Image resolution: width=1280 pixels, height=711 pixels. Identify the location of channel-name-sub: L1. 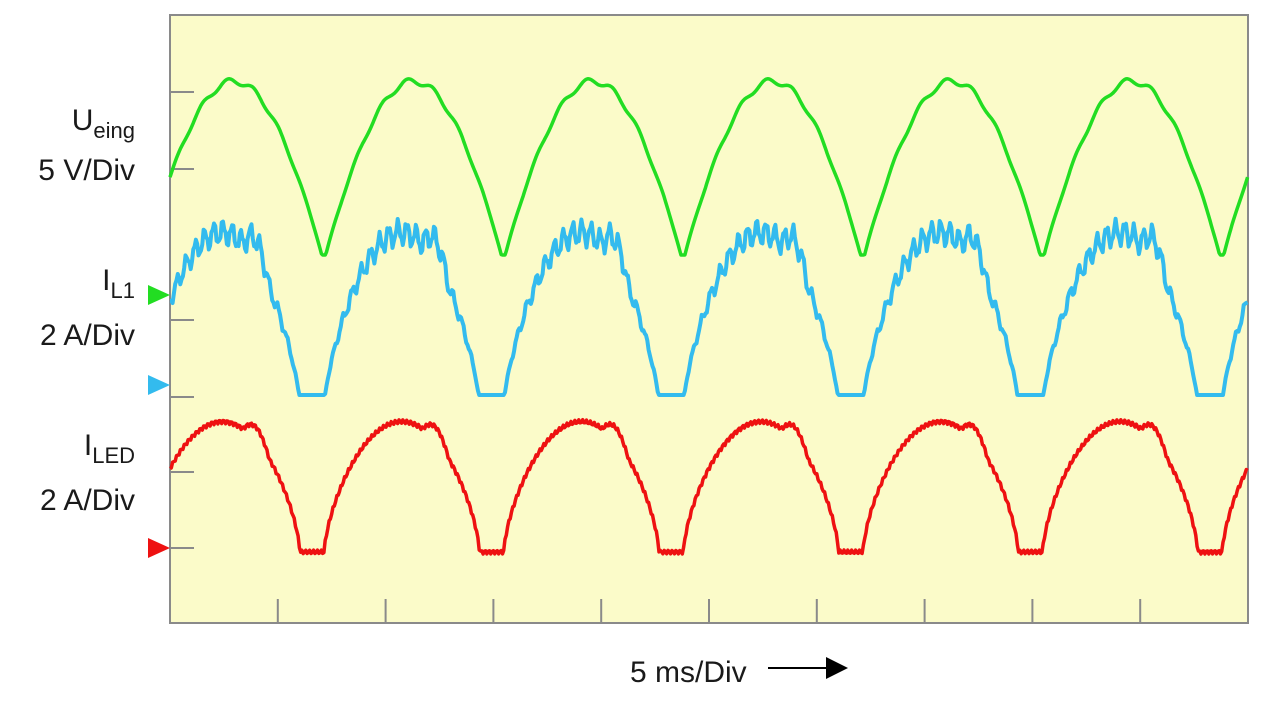
(123, 290).